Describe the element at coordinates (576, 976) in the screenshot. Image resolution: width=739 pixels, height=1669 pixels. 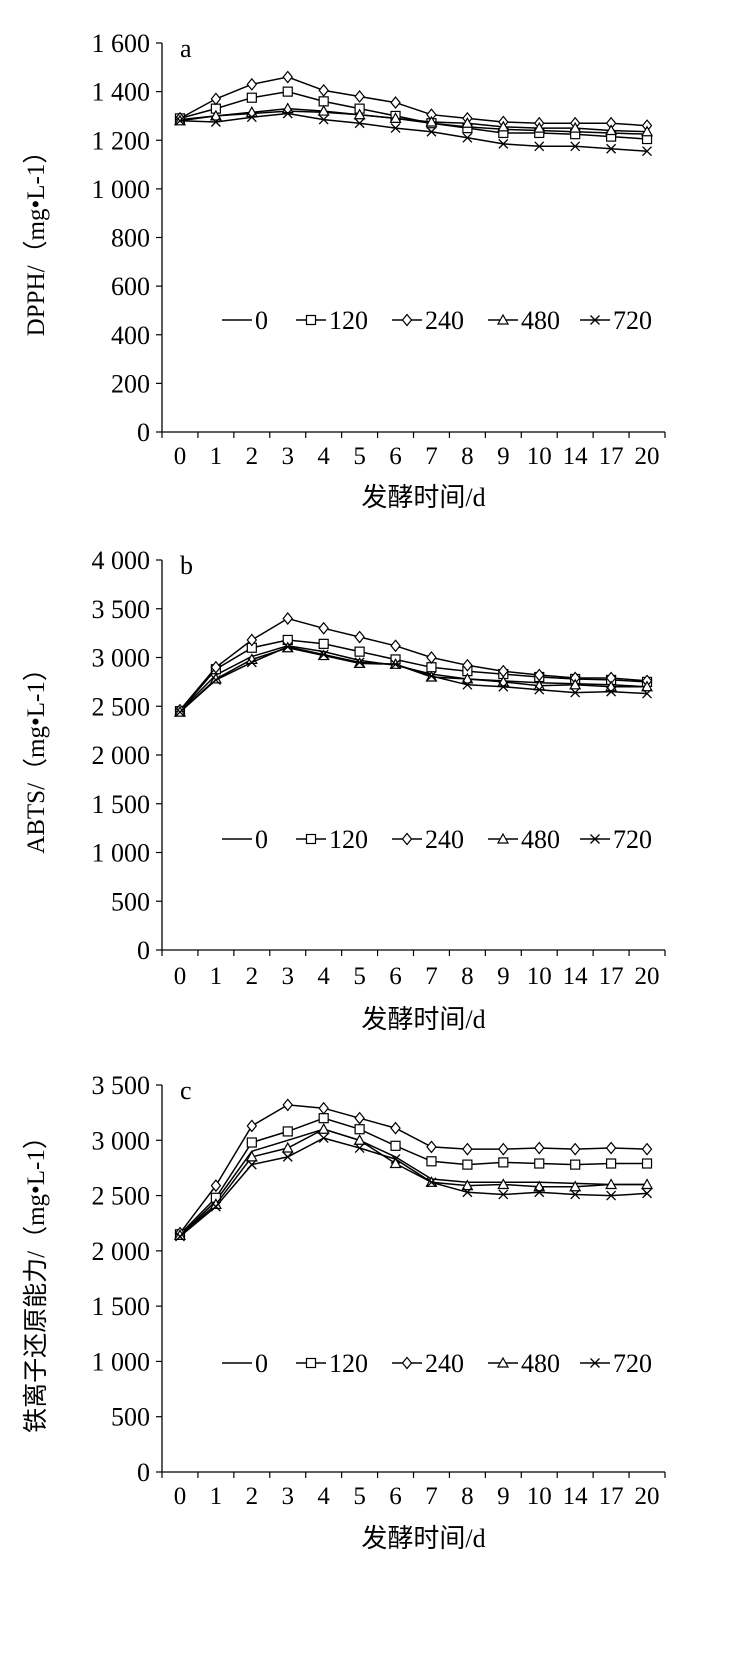
I see `x-tick-label: 14` at that location.